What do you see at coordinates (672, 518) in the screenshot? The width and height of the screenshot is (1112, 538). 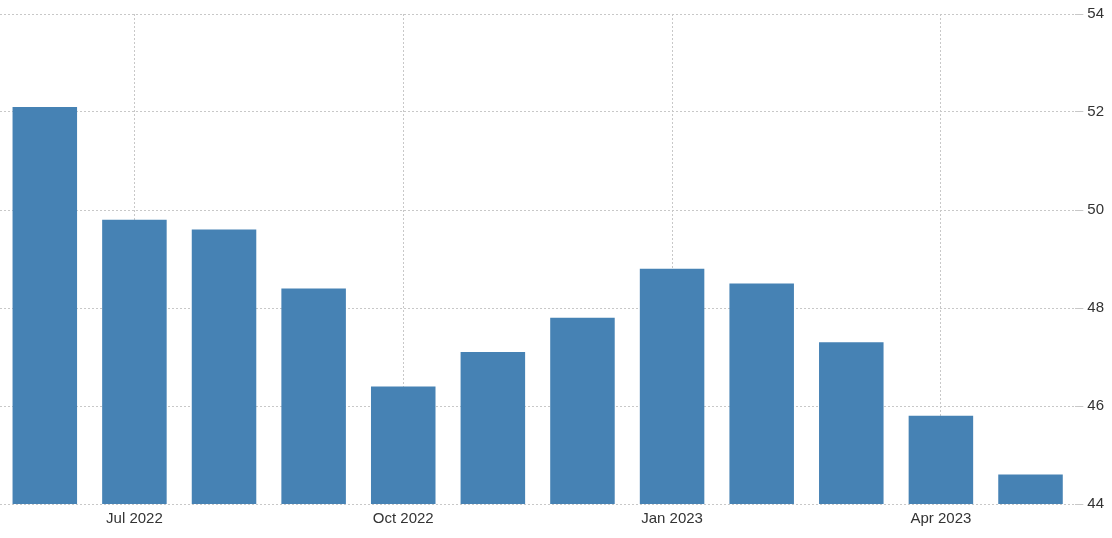 I see `x-tick-label: Jan 2023` at bounding box center [672, 518].